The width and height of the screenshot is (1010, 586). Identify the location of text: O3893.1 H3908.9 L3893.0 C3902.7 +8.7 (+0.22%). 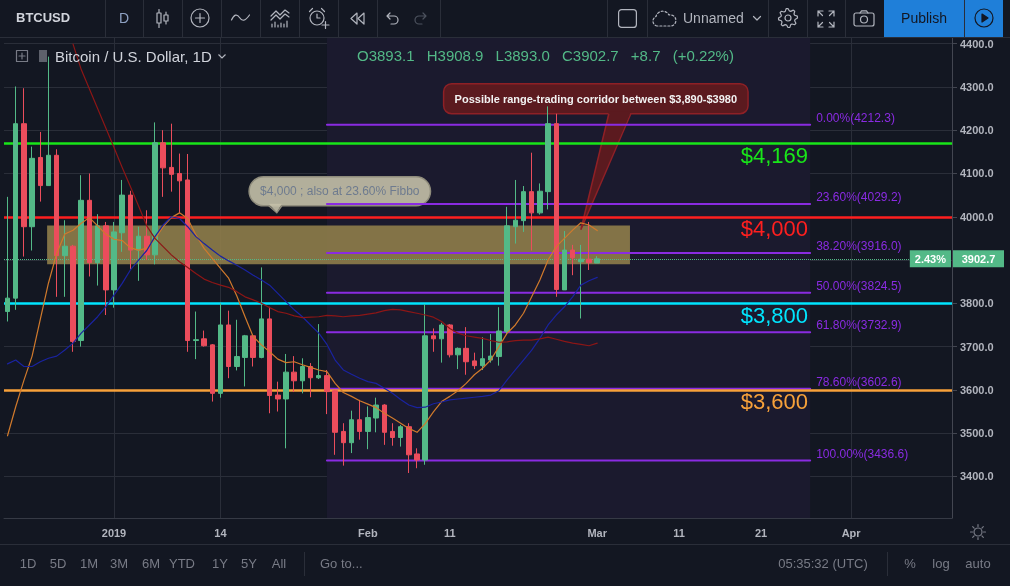
(545, 56).